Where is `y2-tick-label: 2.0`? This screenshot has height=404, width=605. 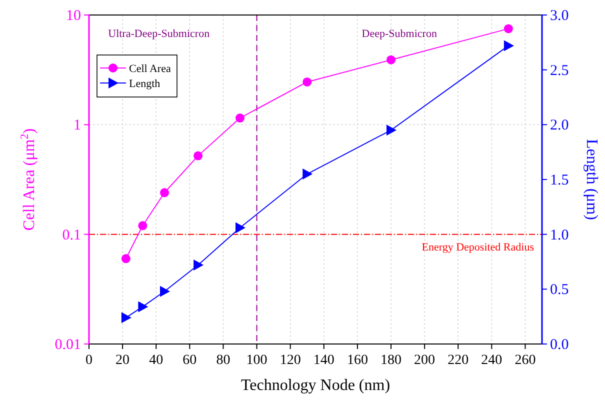
y2-tick-label: 2.0 is located at coordinates (559, 126).